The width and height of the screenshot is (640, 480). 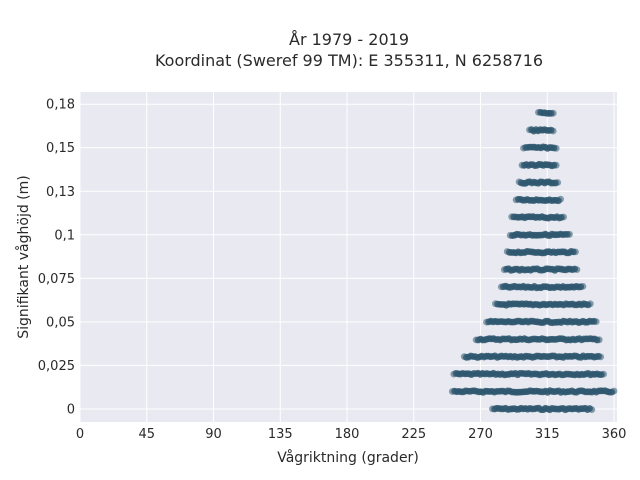 I want to click on x-axis-label: Vågriktning (grader), so click(x=348, y=457).